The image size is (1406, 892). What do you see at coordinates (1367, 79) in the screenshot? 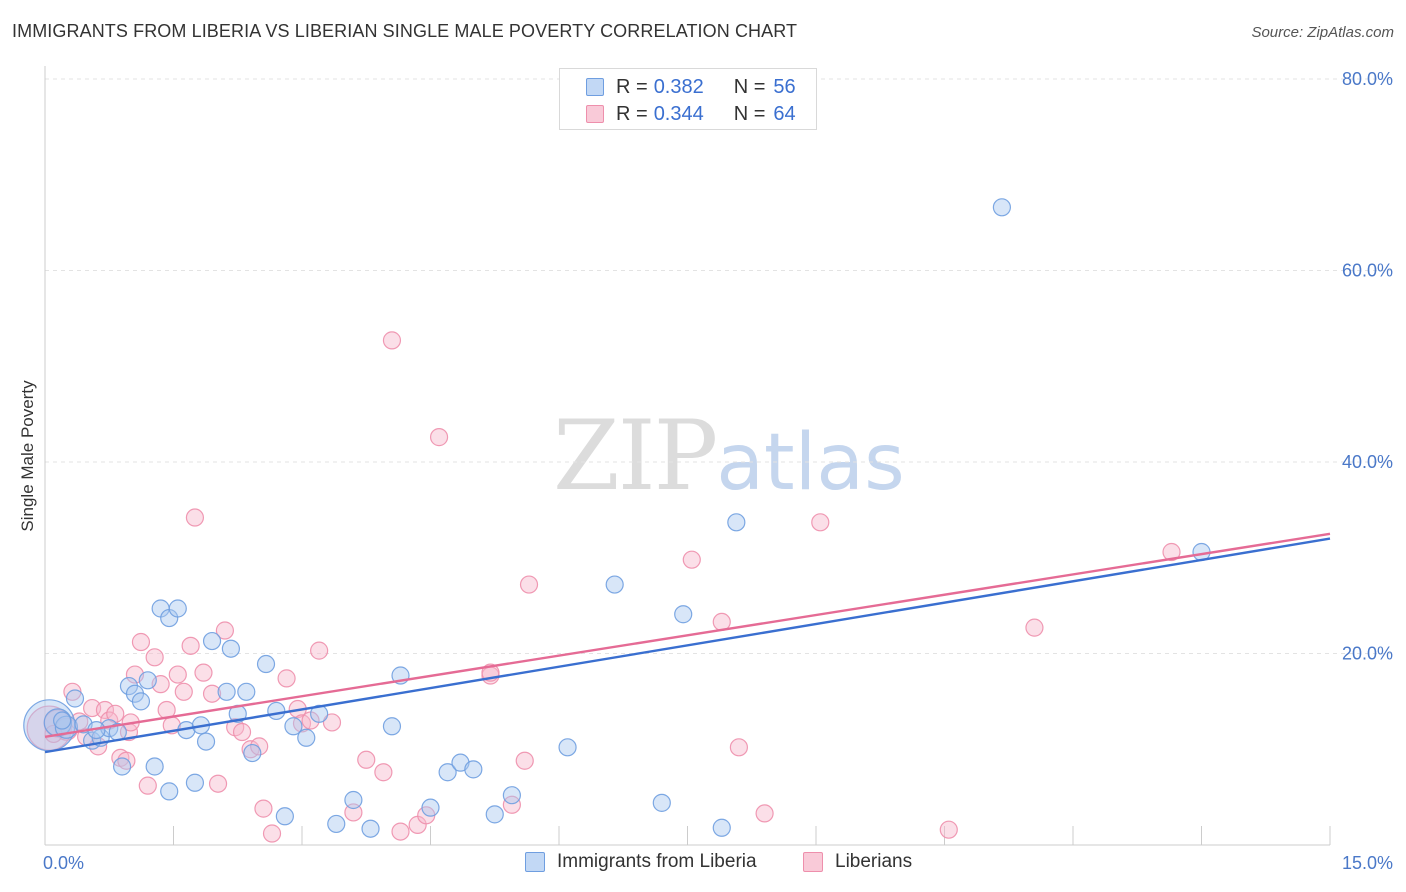
I see `y-tick-label: 80.0%` at bounding box center [1367, 79].